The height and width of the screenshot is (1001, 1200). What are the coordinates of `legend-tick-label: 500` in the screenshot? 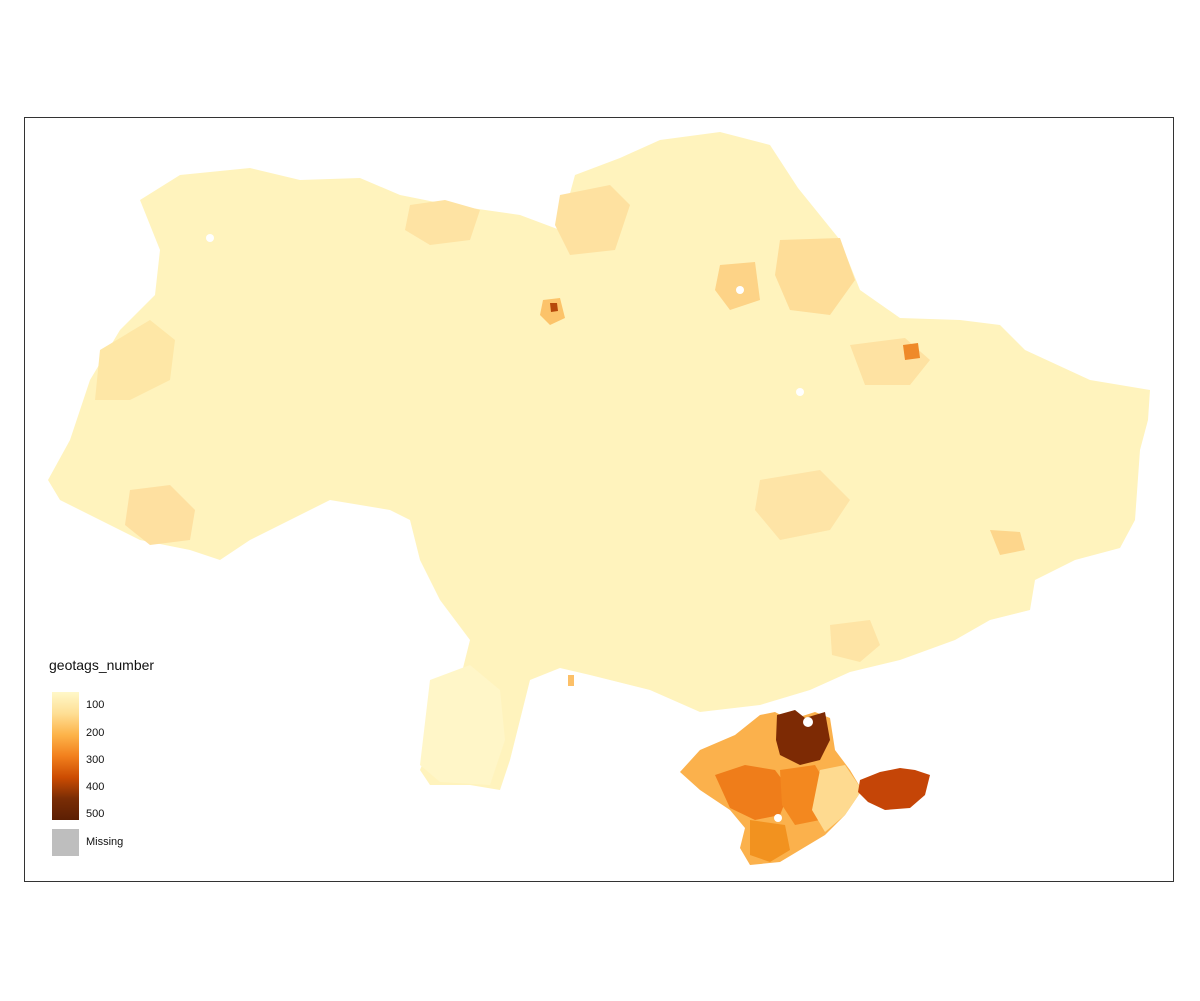 It's located at (95, 813).